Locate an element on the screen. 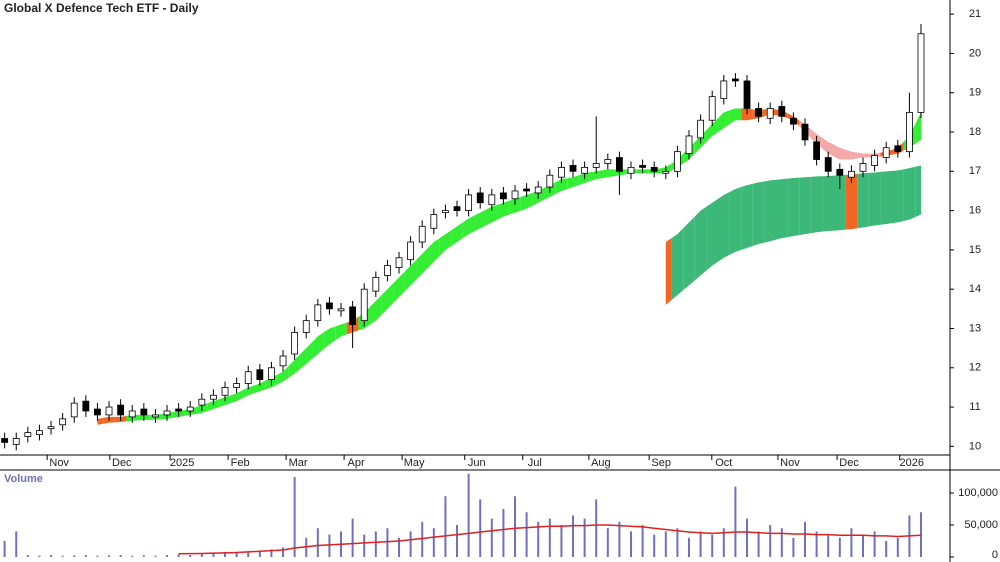  x-tick-label: 2026 is located at coordinates (911, 463).